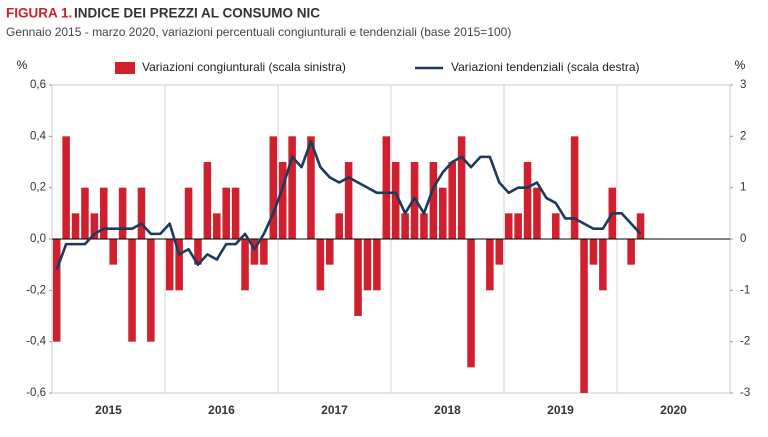 Image resolution: width=768 pixels, height=437 pixels. What do you see at coordinates (745, 393) in the screenshot?
I see `y2-tick-label: -3` at bounding box center [745, 393].